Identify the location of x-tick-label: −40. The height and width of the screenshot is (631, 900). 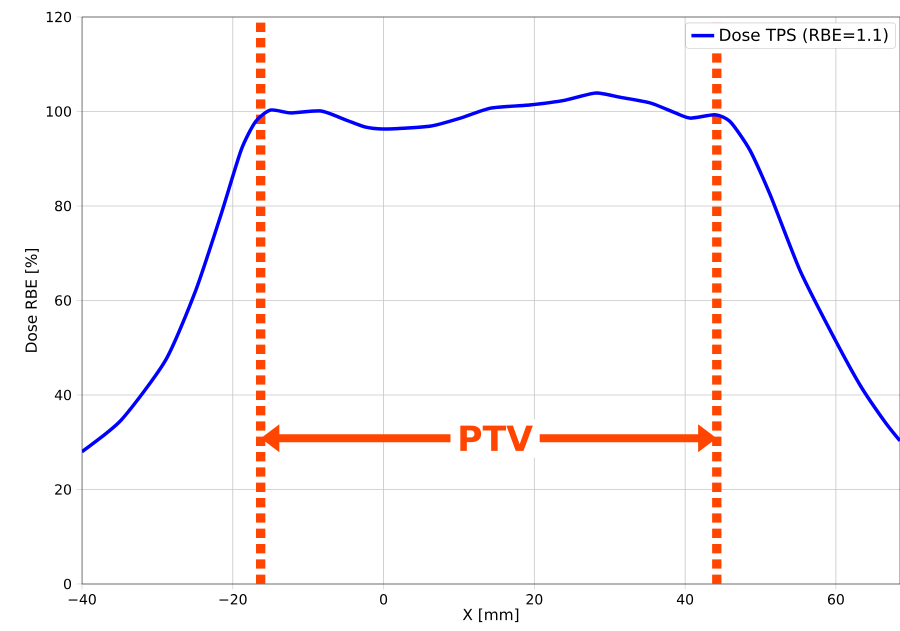
(82, 599).